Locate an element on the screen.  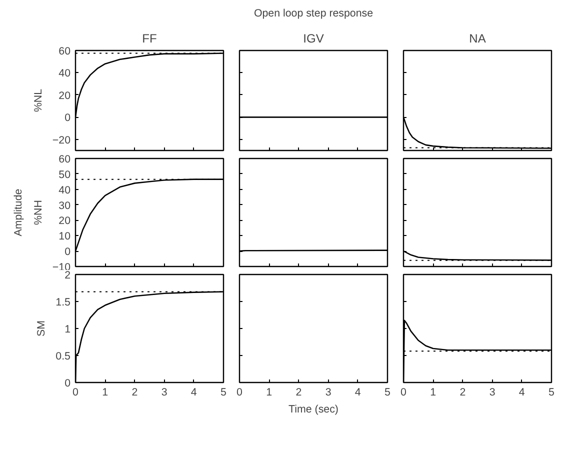
y-axis-title: SM is located at coordinates (42, 328).